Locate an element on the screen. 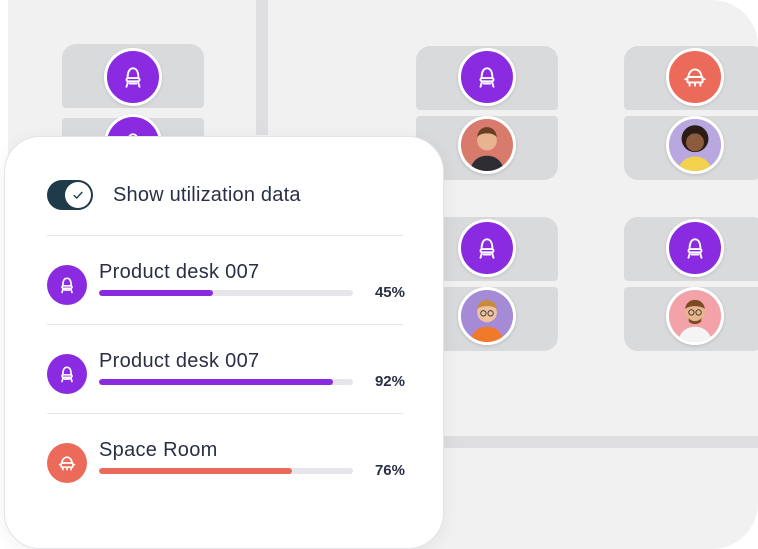 The image size is (758, 549). toggle-label: Show utilization data is located at coordinates (207, 194).